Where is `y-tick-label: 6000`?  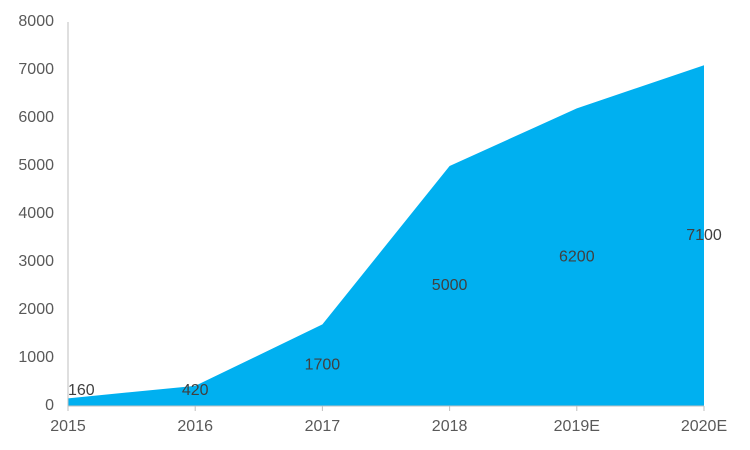
y-tick-label: 6000 is located at coordinates (36, 117).